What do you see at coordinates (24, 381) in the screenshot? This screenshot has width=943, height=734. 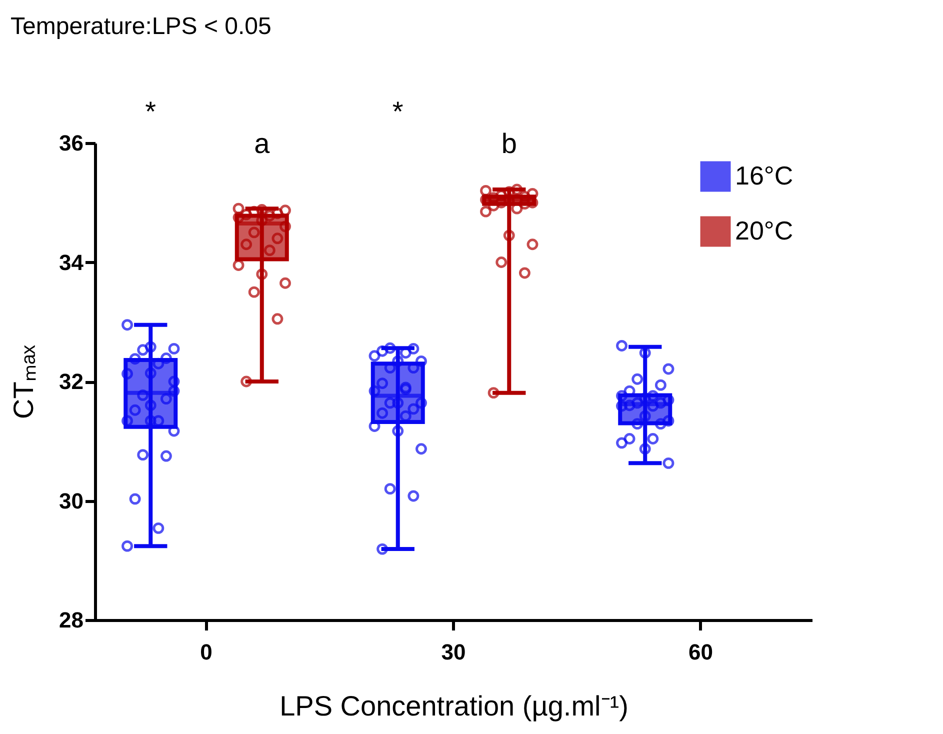 I see `y-axis-title: CTₘₐₓ` at bounding box center [24, 381].